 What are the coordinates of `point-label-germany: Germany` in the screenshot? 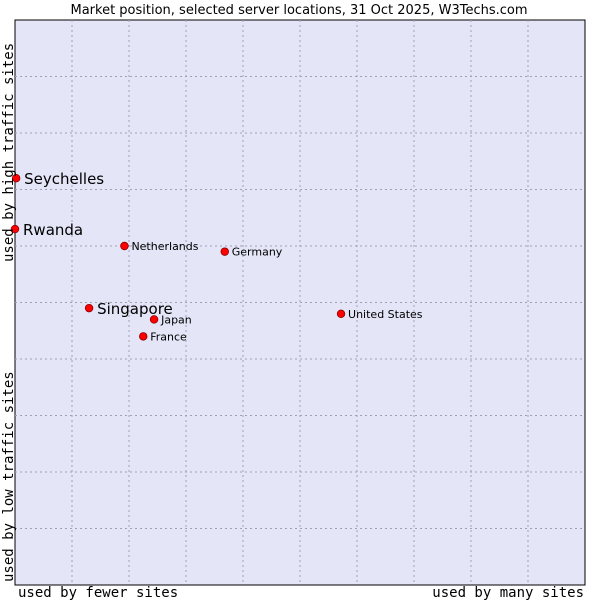 It's located at (257, 252).